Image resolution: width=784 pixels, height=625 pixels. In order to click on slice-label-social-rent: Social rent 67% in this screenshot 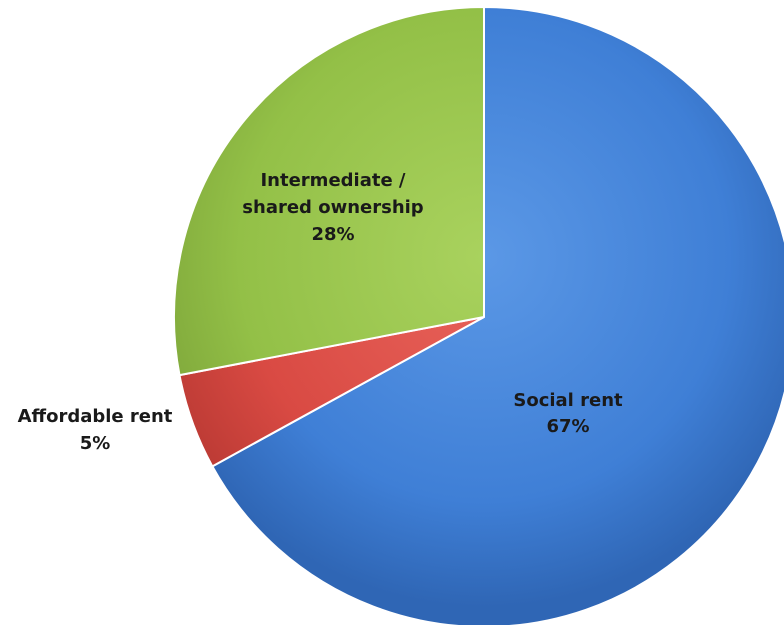, I will do `click(568, 413)`.